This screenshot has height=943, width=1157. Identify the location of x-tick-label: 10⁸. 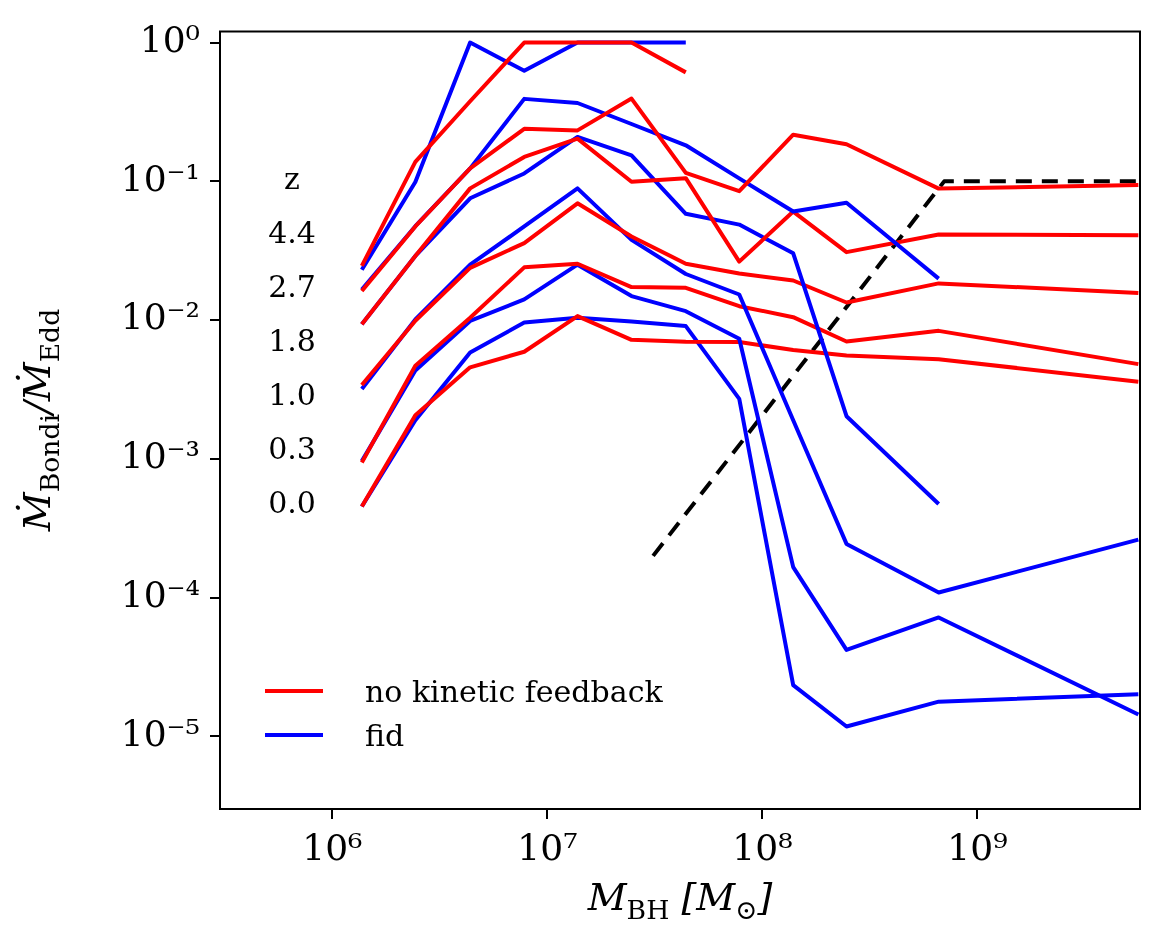
(762, 847).